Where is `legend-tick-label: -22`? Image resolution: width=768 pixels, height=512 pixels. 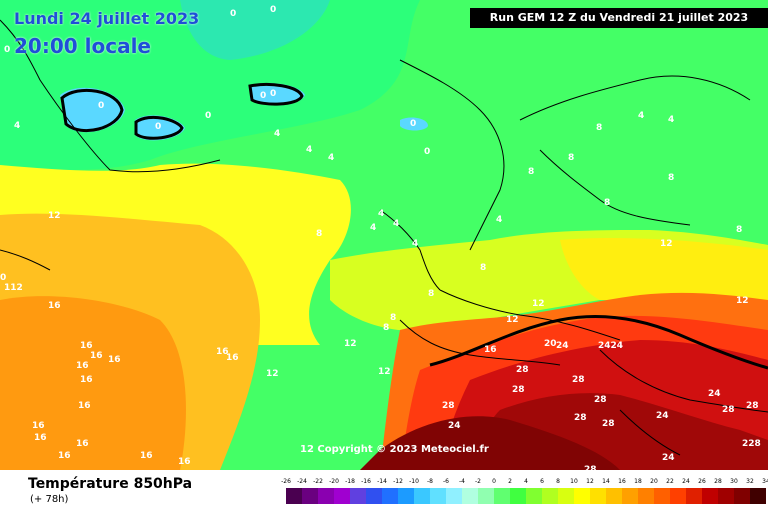 legend-tick-label: -22 is located at coordinates (318, 481).